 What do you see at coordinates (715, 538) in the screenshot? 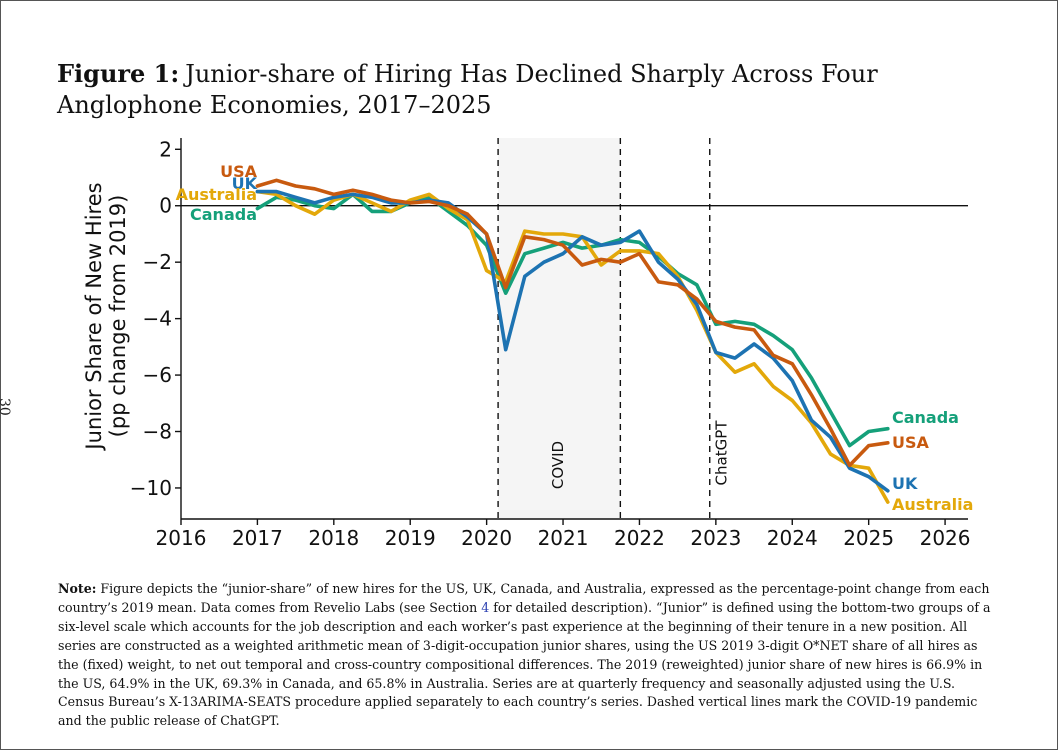
I see `x-tick-label: 2023` at bounding box center [715, 538].